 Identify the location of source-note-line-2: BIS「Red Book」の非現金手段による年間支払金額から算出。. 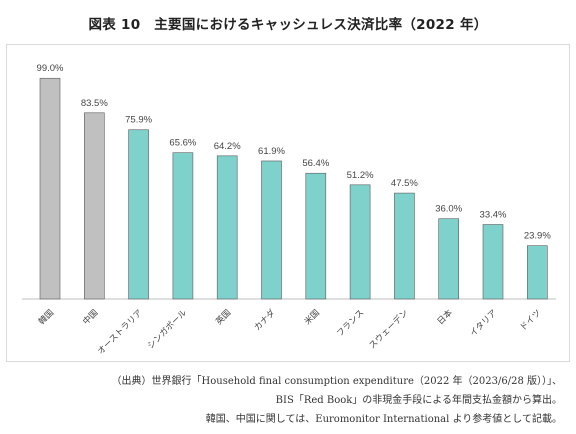
(418, 400).